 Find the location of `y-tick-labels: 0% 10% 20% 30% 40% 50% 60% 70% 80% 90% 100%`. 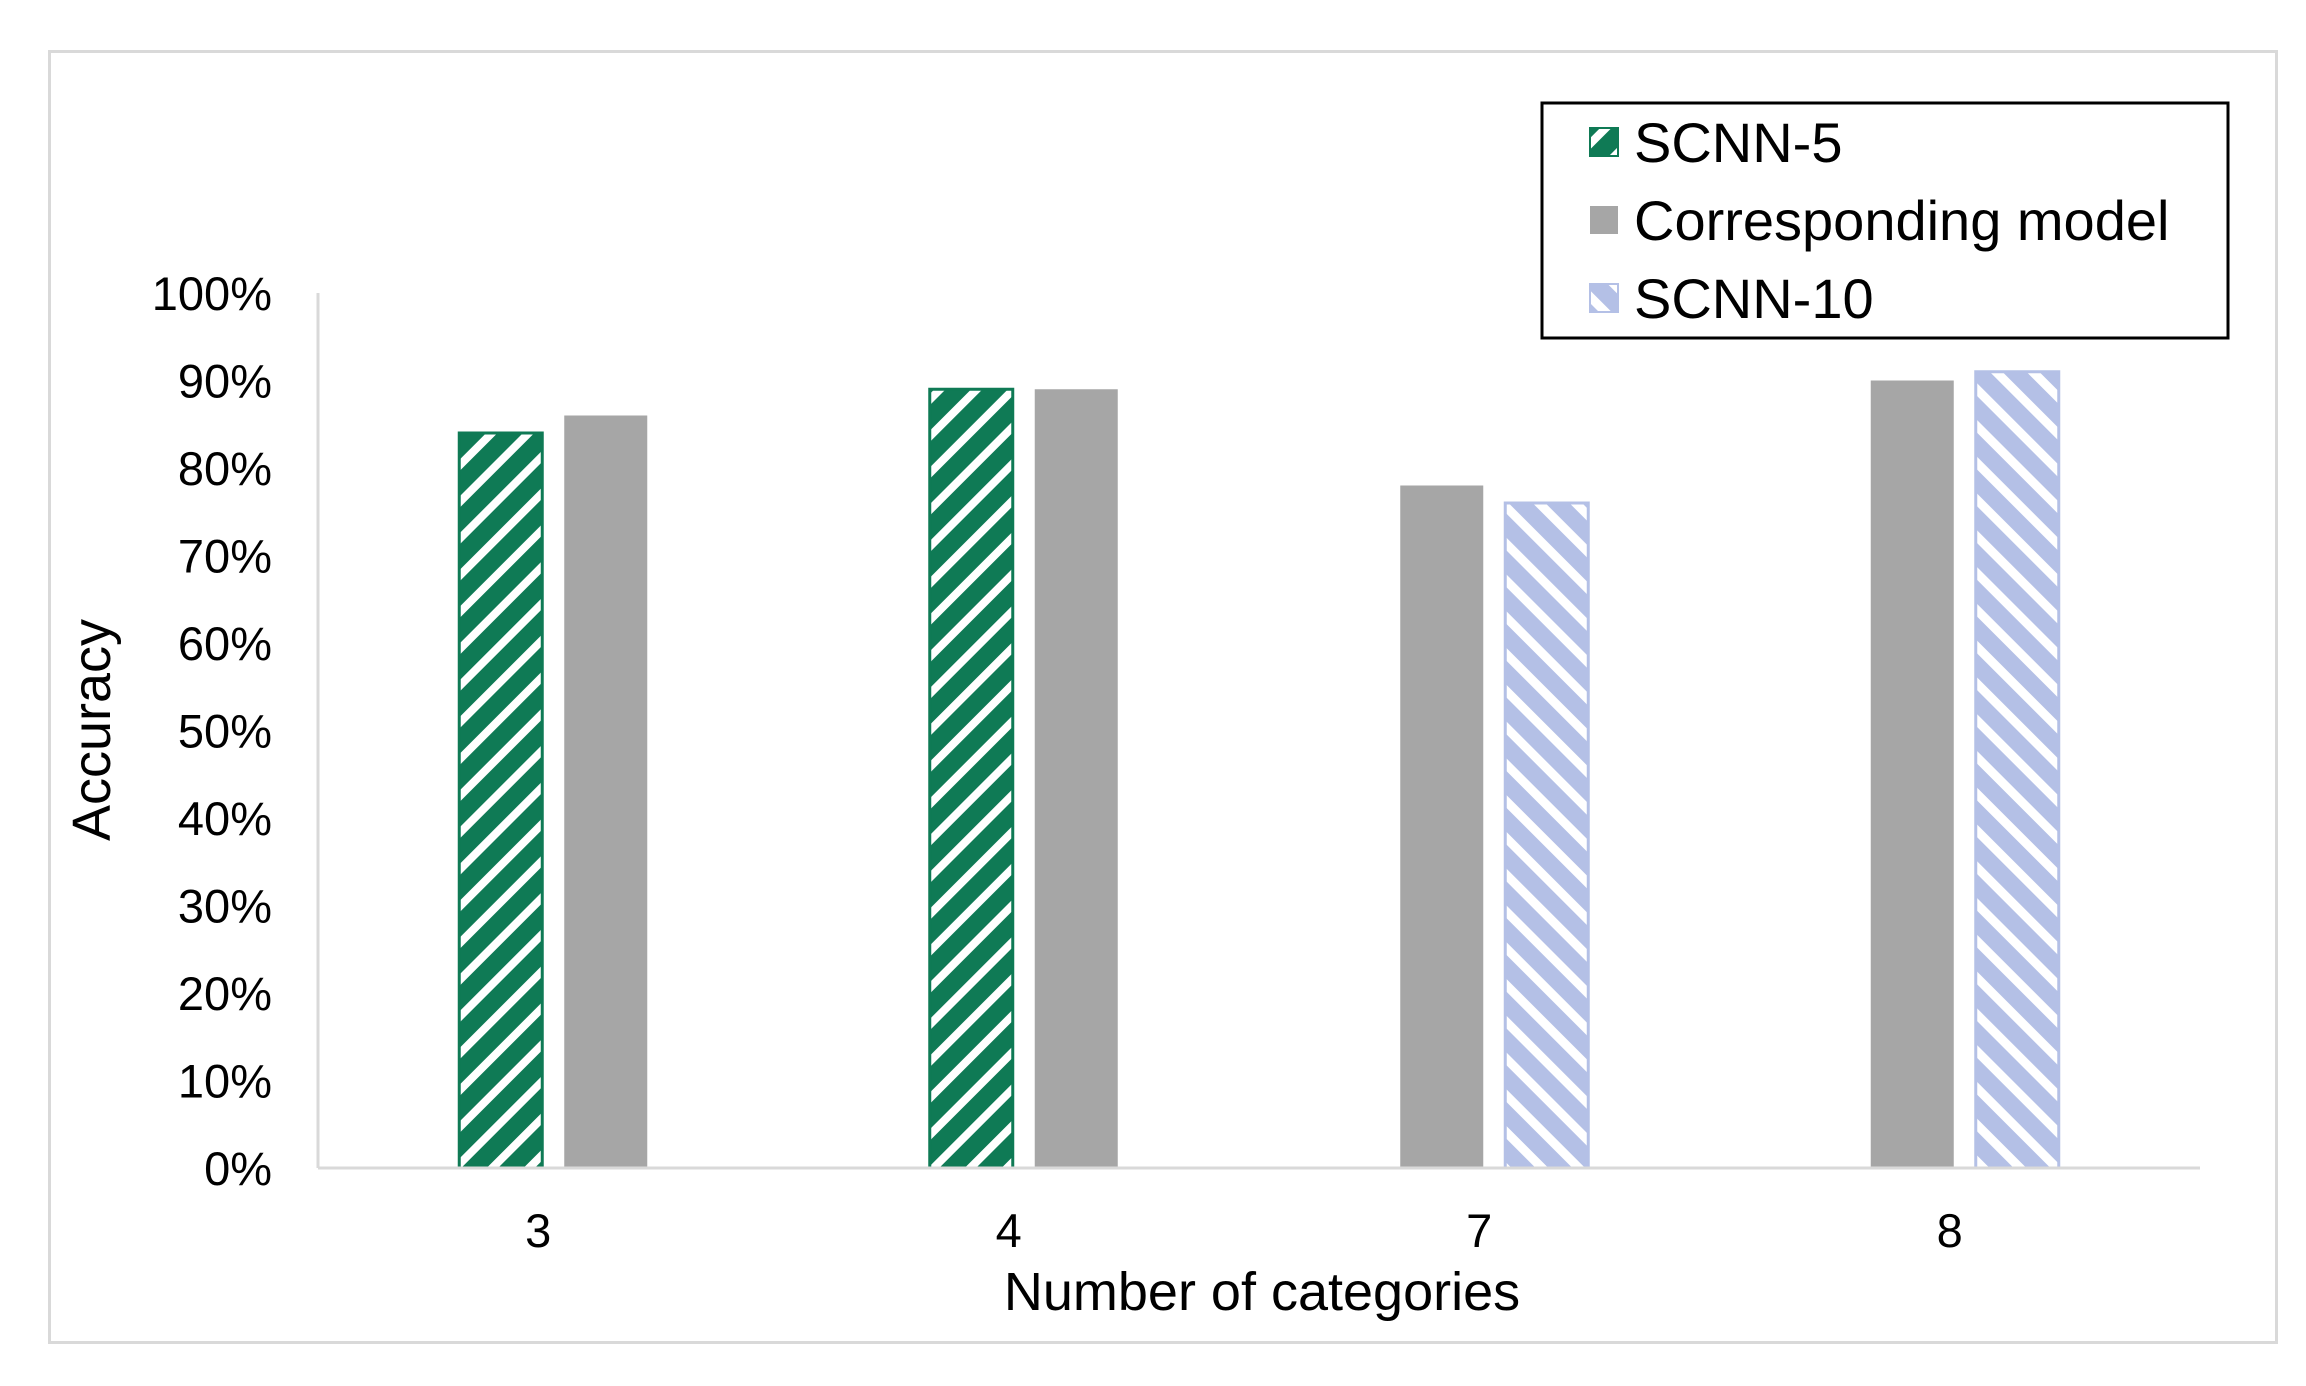

y-tick-labels: 0% 10% 20% 30% 40% 50% 60% 70% 80% 90% 100% is located at coordinates (212, 731).